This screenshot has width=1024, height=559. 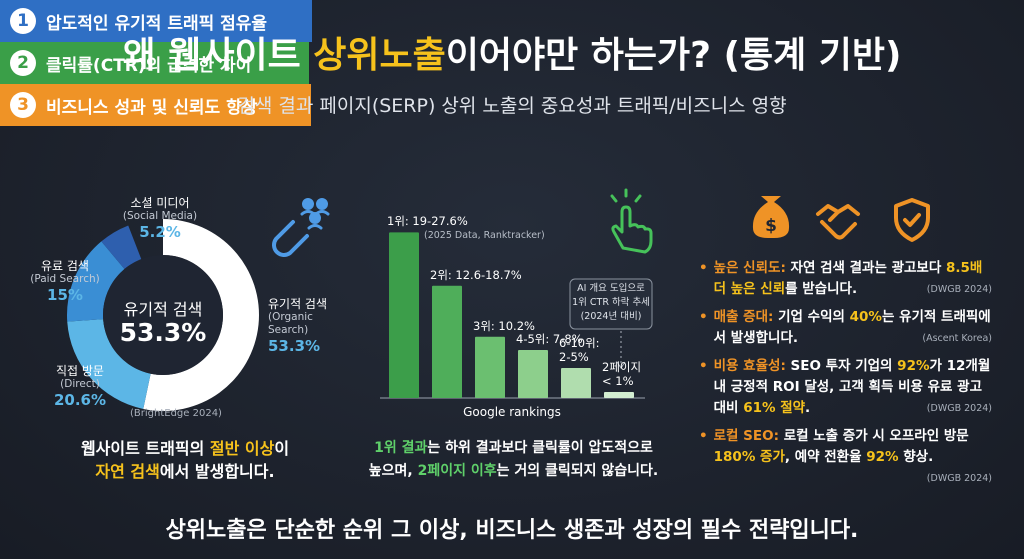 What do you see at coordinates (540, 448) in the screenshot?
I see `text-segment: 는 하위 결과보다 클릭률이 압도적으로` at bounding box center [540, 448].